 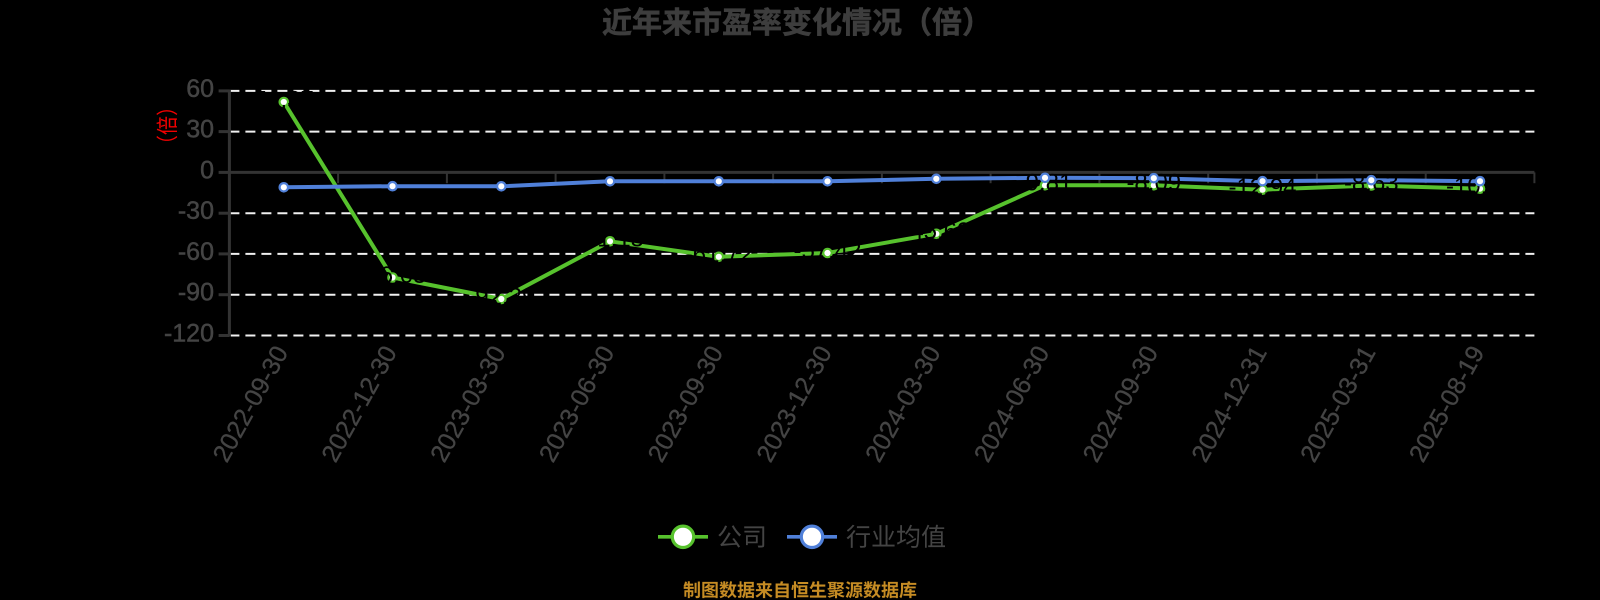 I want to click on svg-text: 2024-06-30, so click(x=1012, y=403).